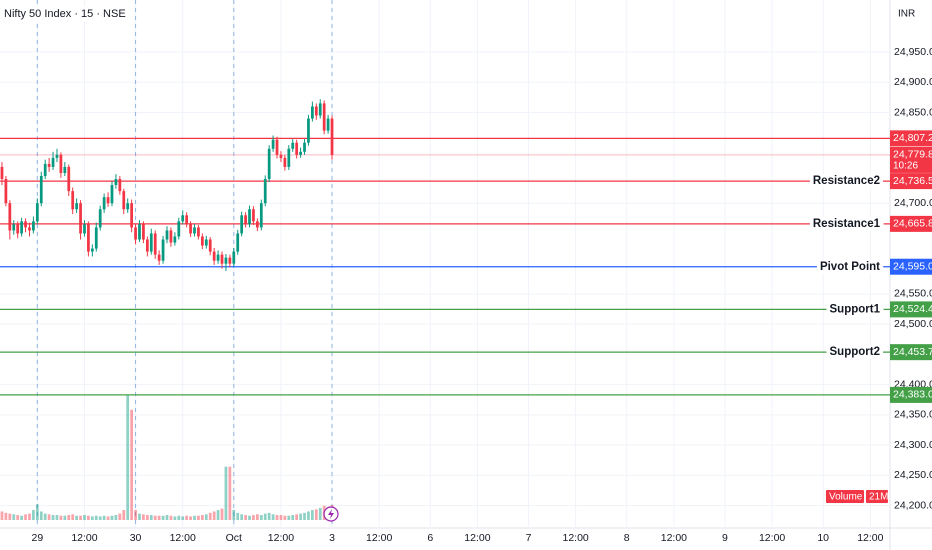 The height and width of the screenshot is (550, 932). Describe the element at coordinates (847, 224) in the screenshot. I see `level-name: Resistance1` at that location.